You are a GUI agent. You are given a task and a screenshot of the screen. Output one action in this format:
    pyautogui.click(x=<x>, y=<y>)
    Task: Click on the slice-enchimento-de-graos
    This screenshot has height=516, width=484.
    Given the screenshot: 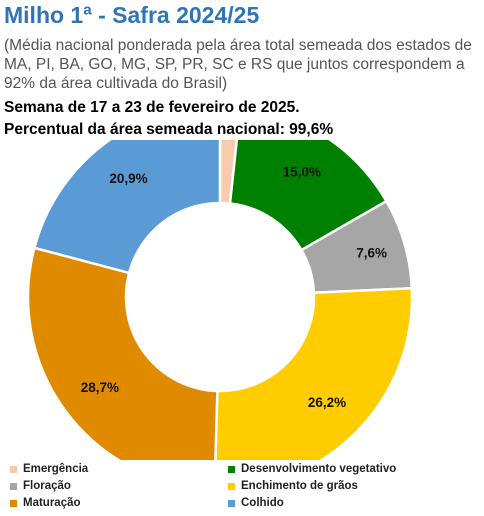 What is the action you would take?
    pyautogui.click(x=314, y=373)
    